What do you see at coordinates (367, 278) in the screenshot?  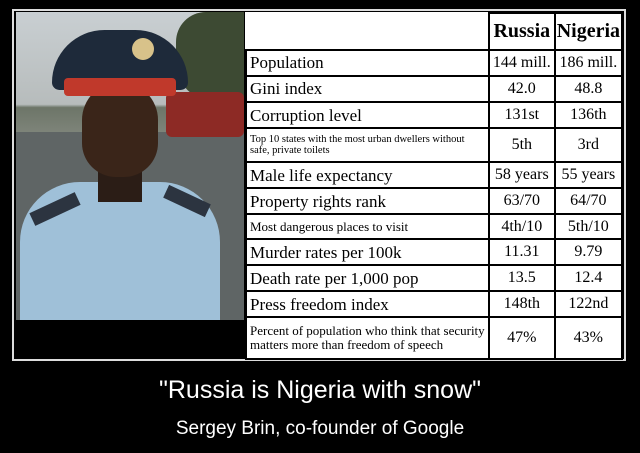 I see `row-label: Death rate per 1,000 pop` at bounding box center [367, 278].